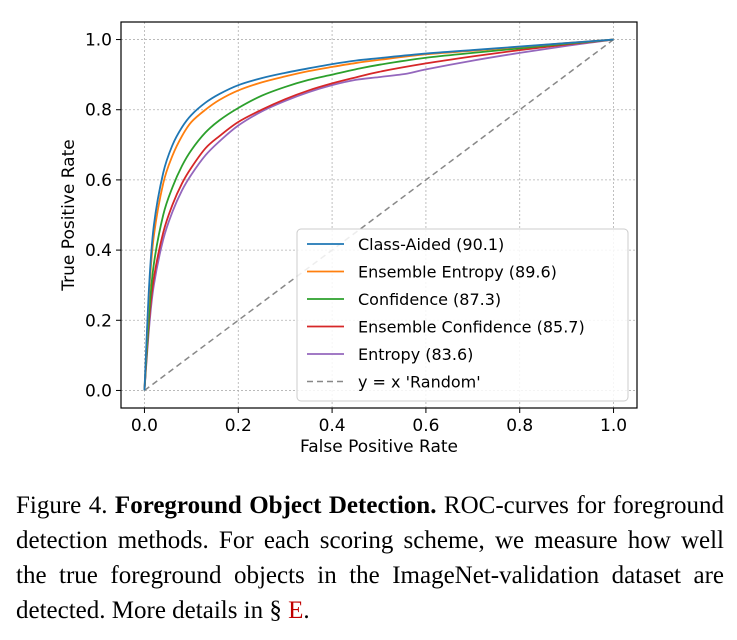 The image size is (737, 640). Describe the element at coordinates (98, 41) in the screenshot. I see `y-tick-label: 1.0` at that location.